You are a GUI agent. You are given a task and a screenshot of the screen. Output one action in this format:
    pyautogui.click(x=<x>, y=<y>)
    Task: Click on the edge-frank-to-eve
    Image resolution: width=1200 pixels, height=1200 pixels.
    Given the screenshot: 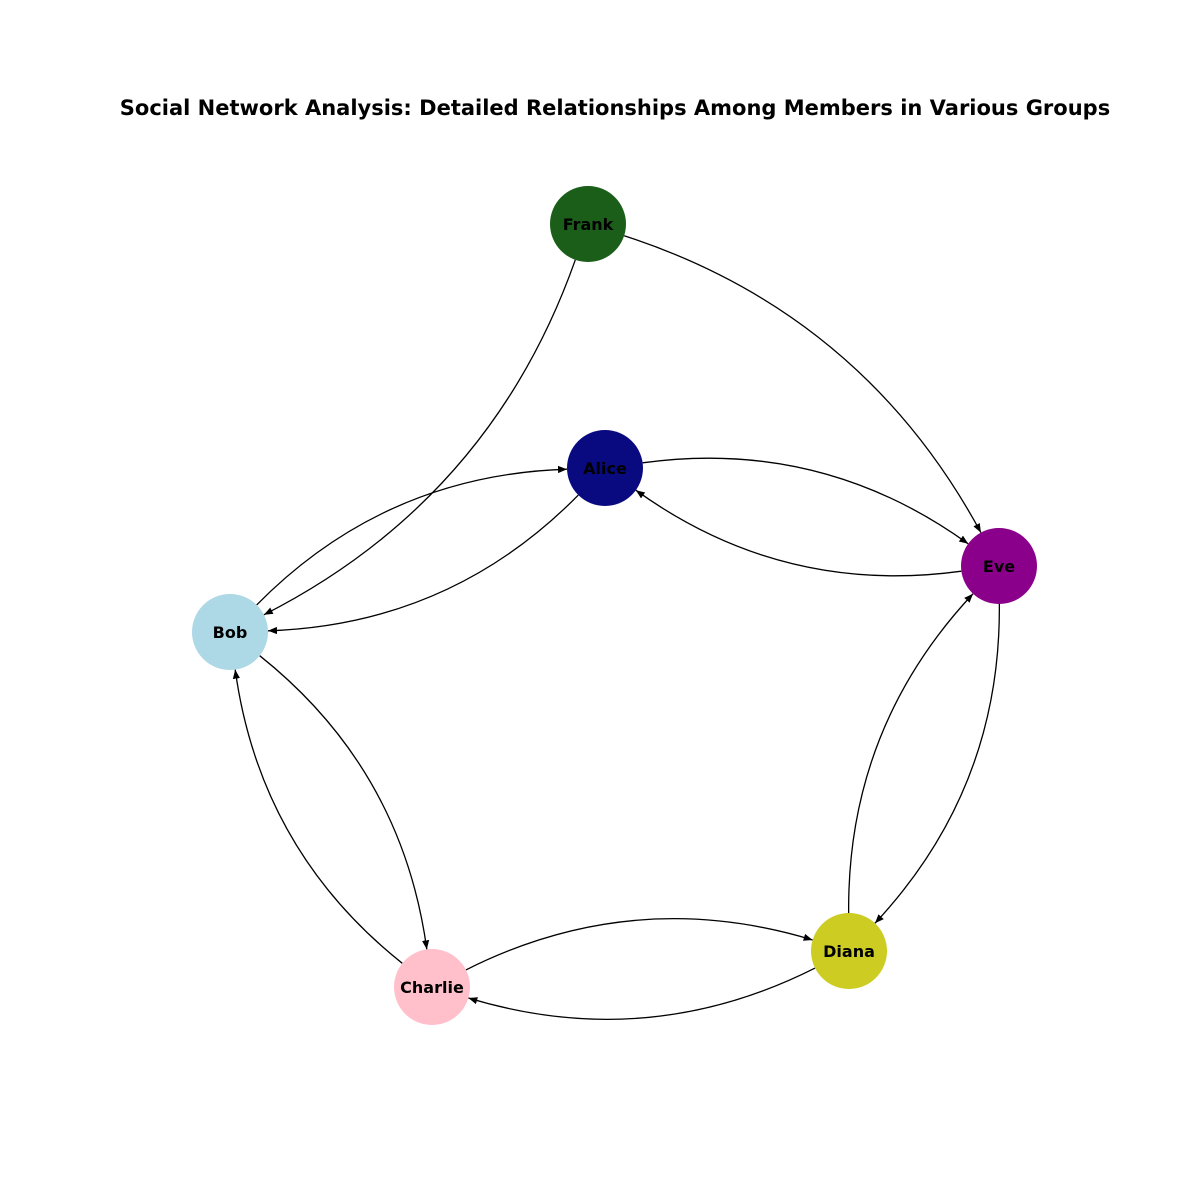 What is the action you would take?
    pyautogui.click(x=802, y=384)
    